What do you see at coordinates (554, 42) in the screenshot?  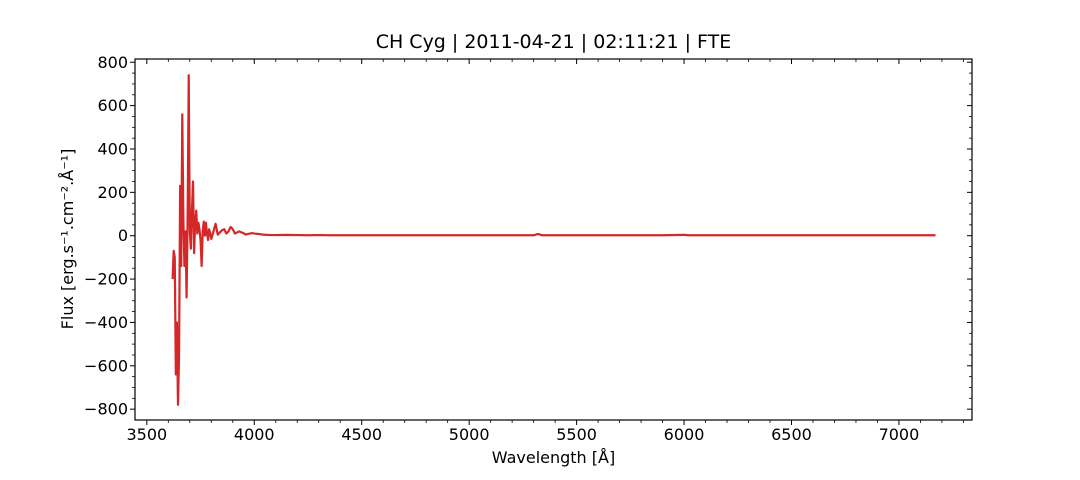 I see `chart-title: CH Cyg | 2011-04-21 | 02:11:21 | FTE` at bounding box center [554, 42].